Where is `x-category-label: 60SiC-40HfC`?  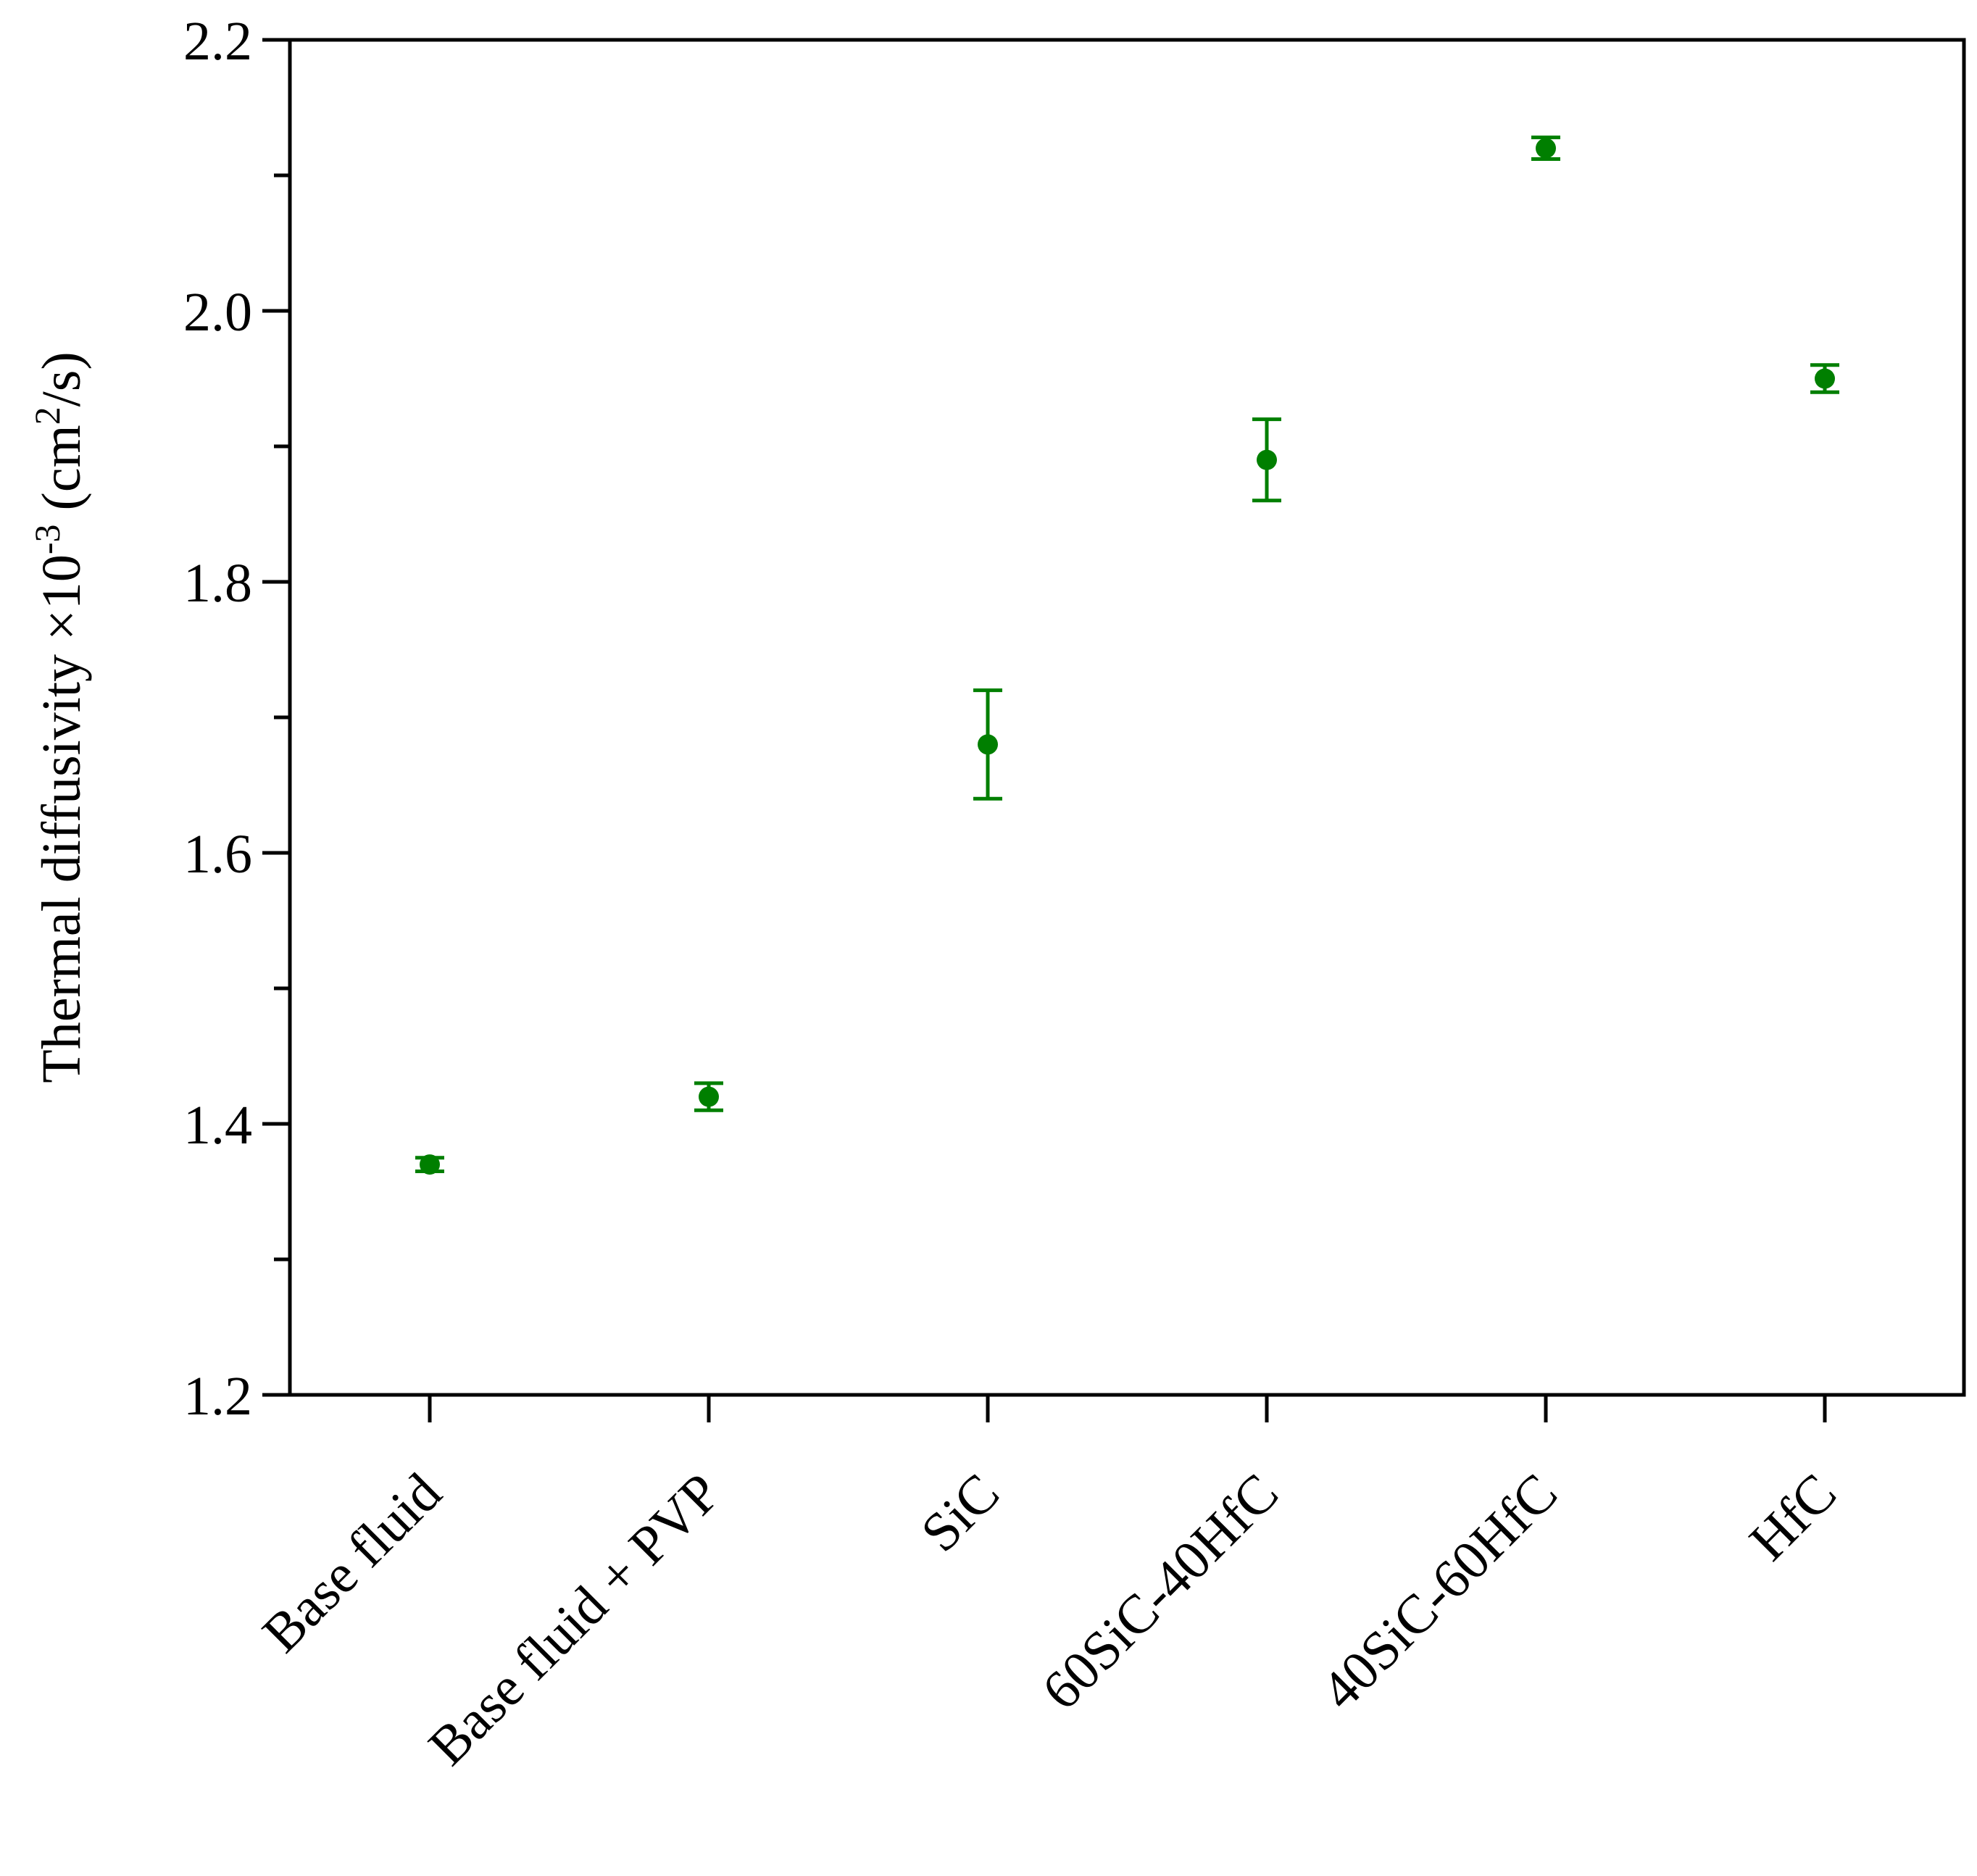 x-category-label: 60SiC-40HfC is located at coordinates (1160, 1592).